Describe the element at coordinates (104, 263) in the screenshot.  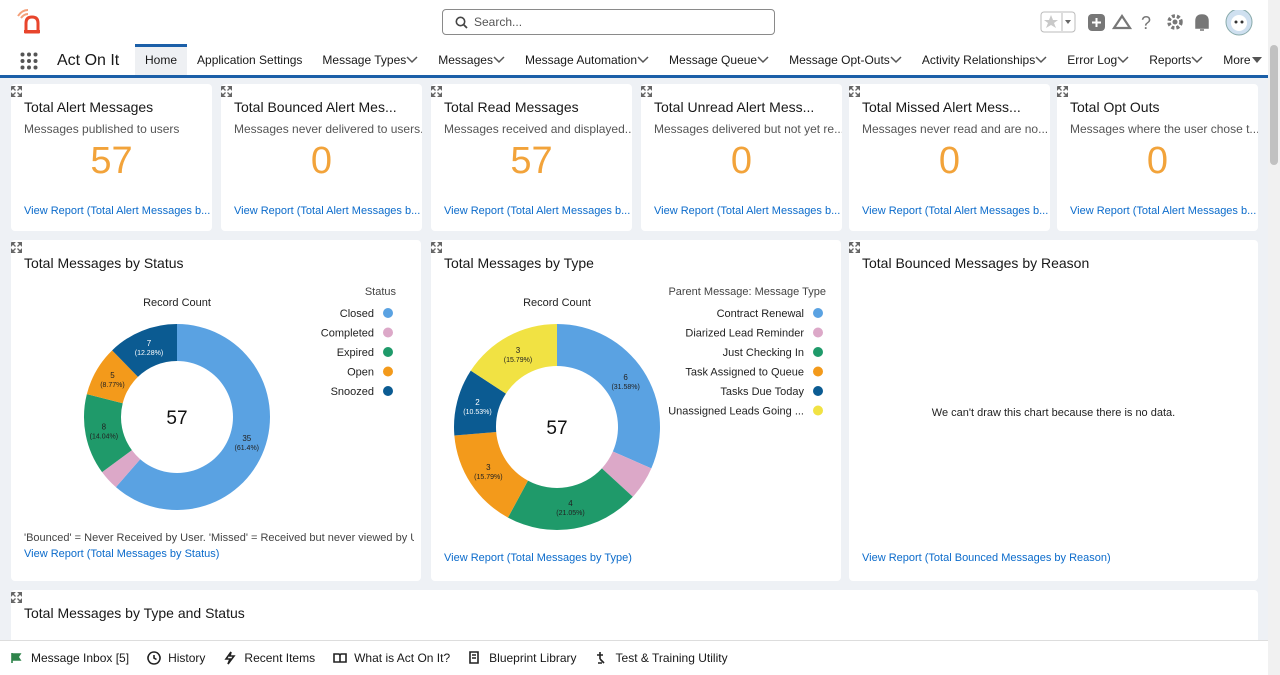
I see `chart-title: Total Messages by Status` at that location.